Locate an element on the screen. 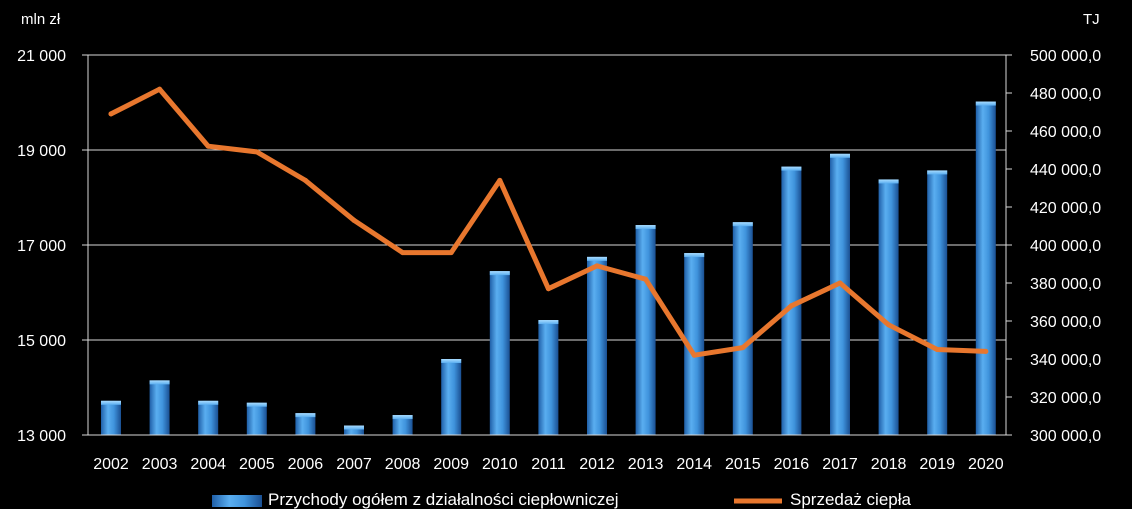  right-axis-tick-label: 340 000,0 is located at coordinates (1065, 360).